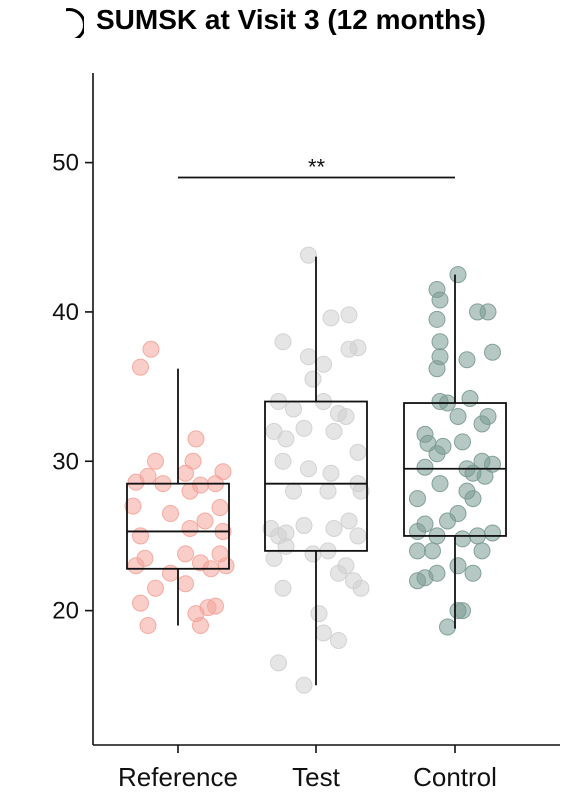 The image size is (581, 809). I want to click on y-tick-label: 30, so click(65, 461).